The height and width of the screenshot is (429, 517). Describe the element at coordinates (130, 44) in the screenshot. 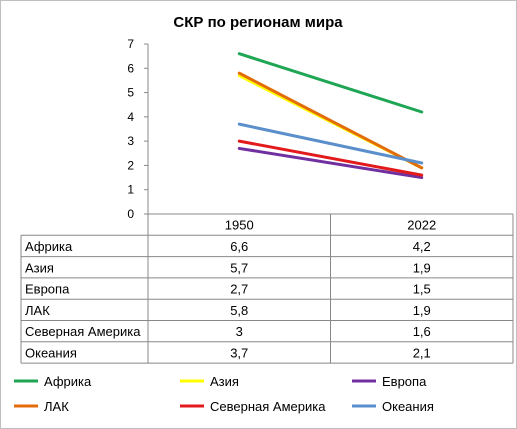

I see `y-tick-label: 7` at that location.